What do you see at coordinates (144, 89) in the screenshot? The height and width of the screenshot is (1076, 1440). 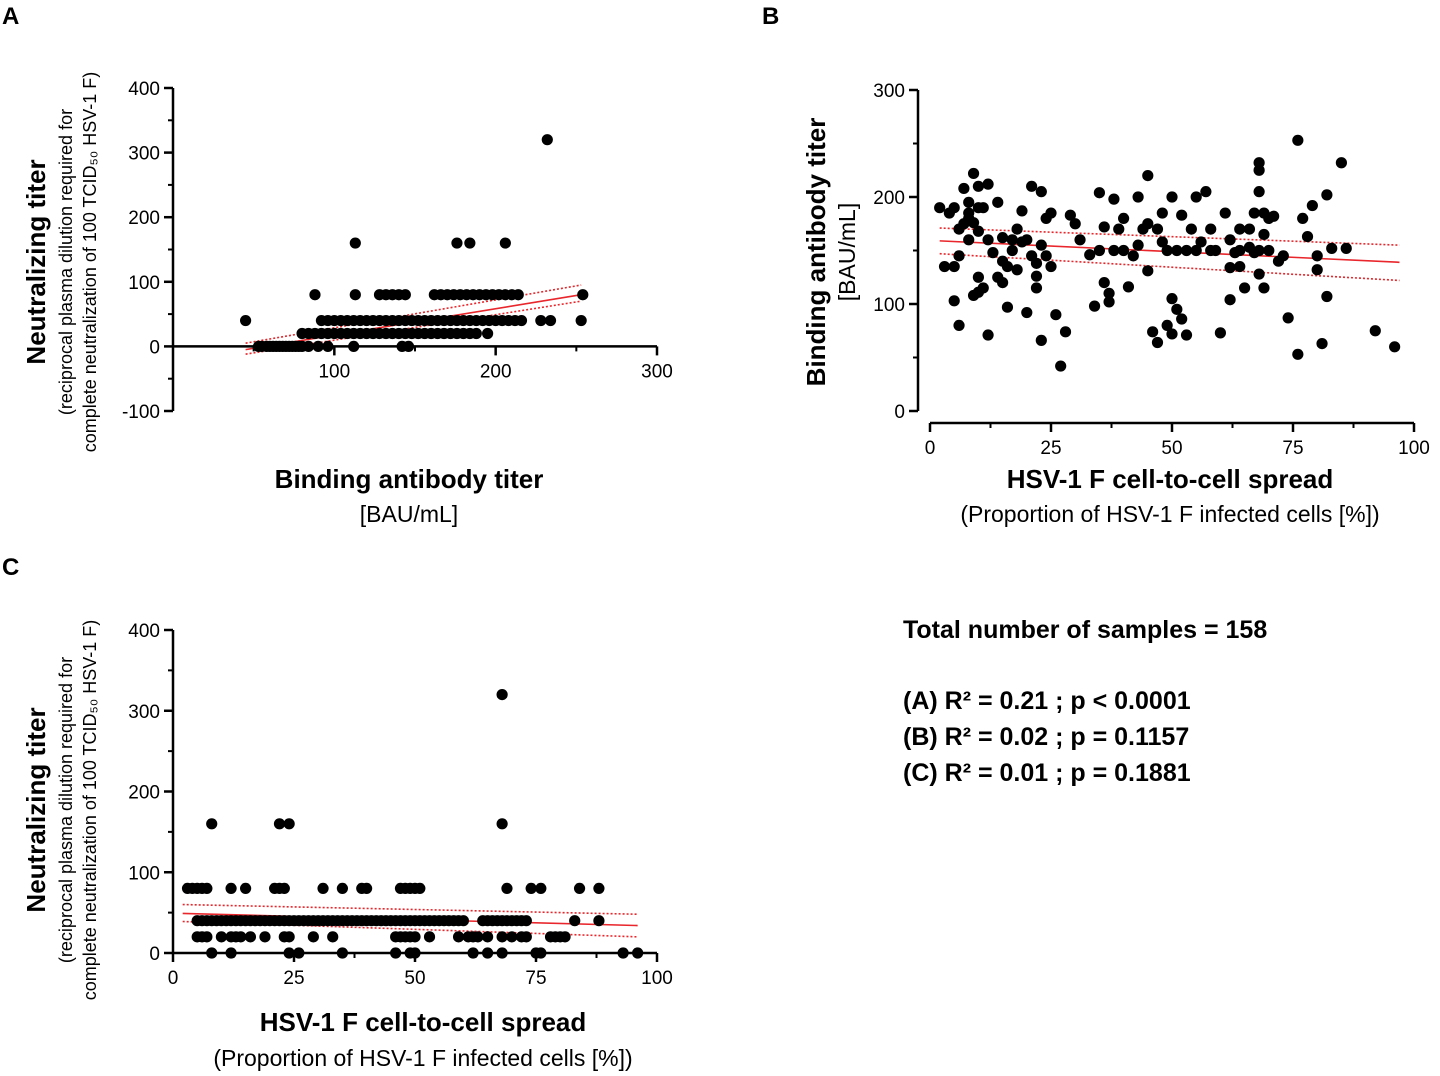 I see `panel-a-y-tick-label: 400` at bounding box center [144, 89].